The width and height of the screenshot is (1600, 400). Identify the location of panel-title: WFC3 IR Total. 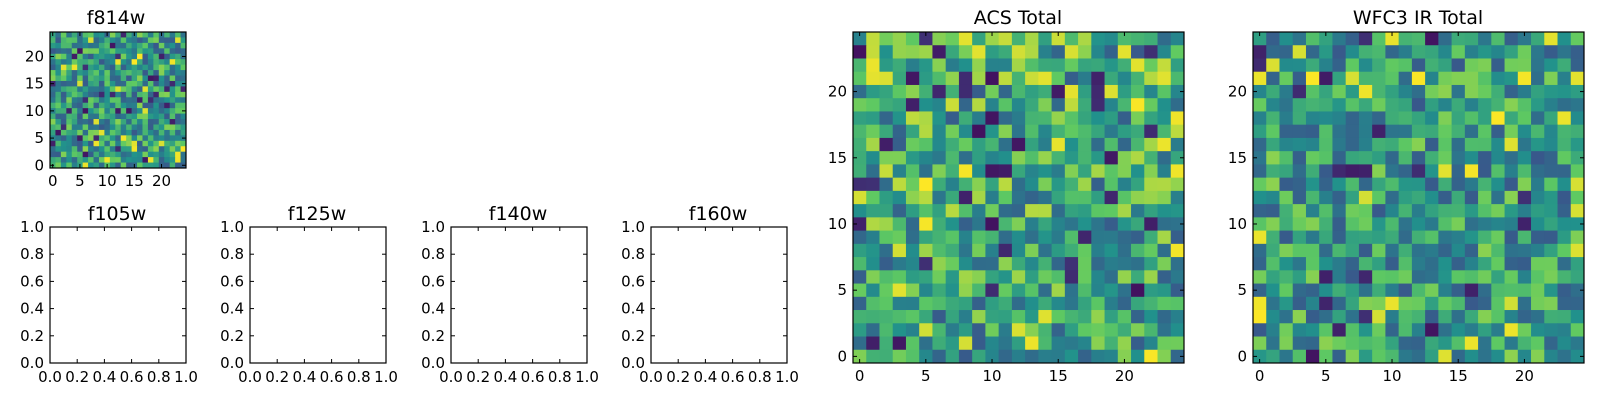
(1418, 18).